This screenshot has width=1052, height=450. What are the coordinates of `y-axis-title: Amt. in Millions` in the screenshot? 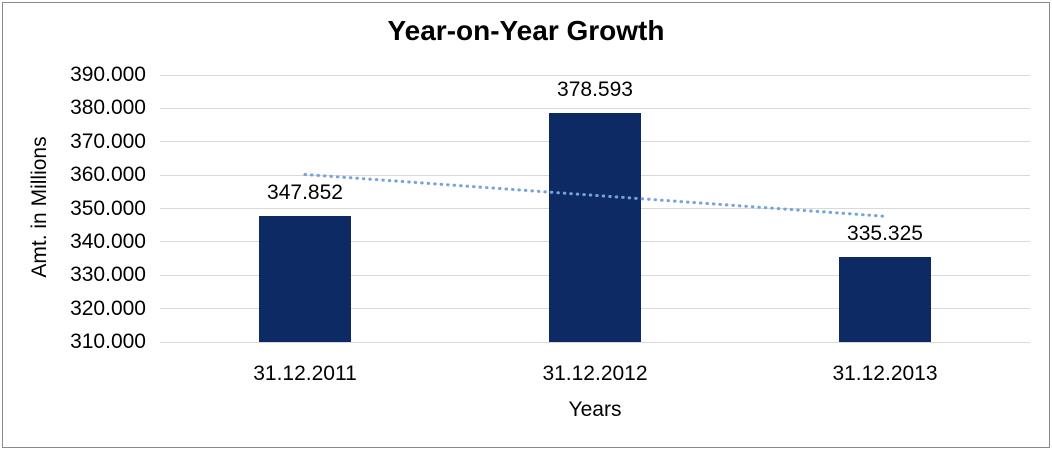 It's located at (39, 207).